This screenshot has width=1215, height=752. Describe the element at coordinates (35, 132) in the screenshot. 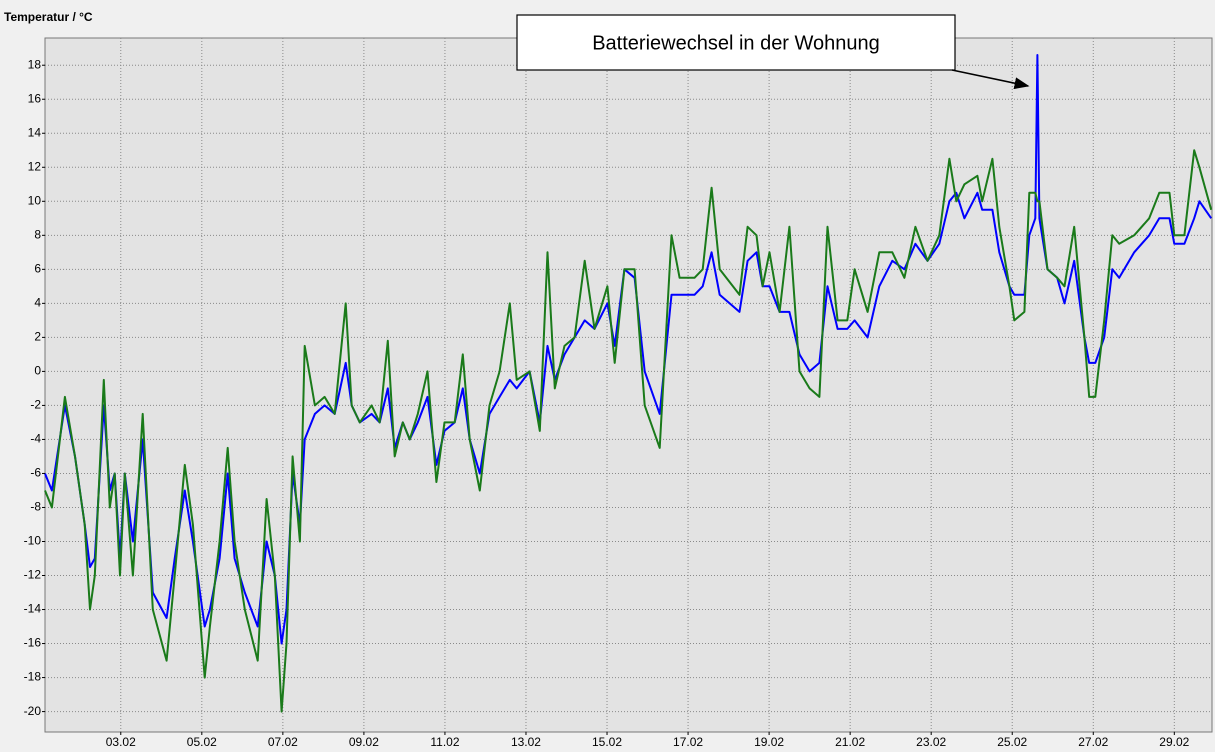

I see `y-tick-label: 14` at that location.